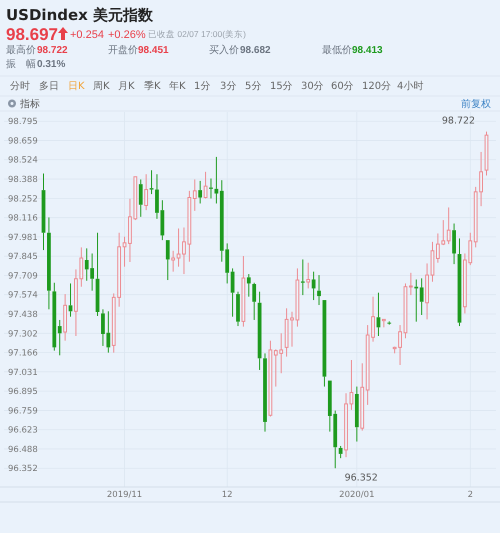 This screenshot has height=533, width=500. Describe the element at coordinates (51, 64) in the screenshot. I see `text: 0.31%` at that location.